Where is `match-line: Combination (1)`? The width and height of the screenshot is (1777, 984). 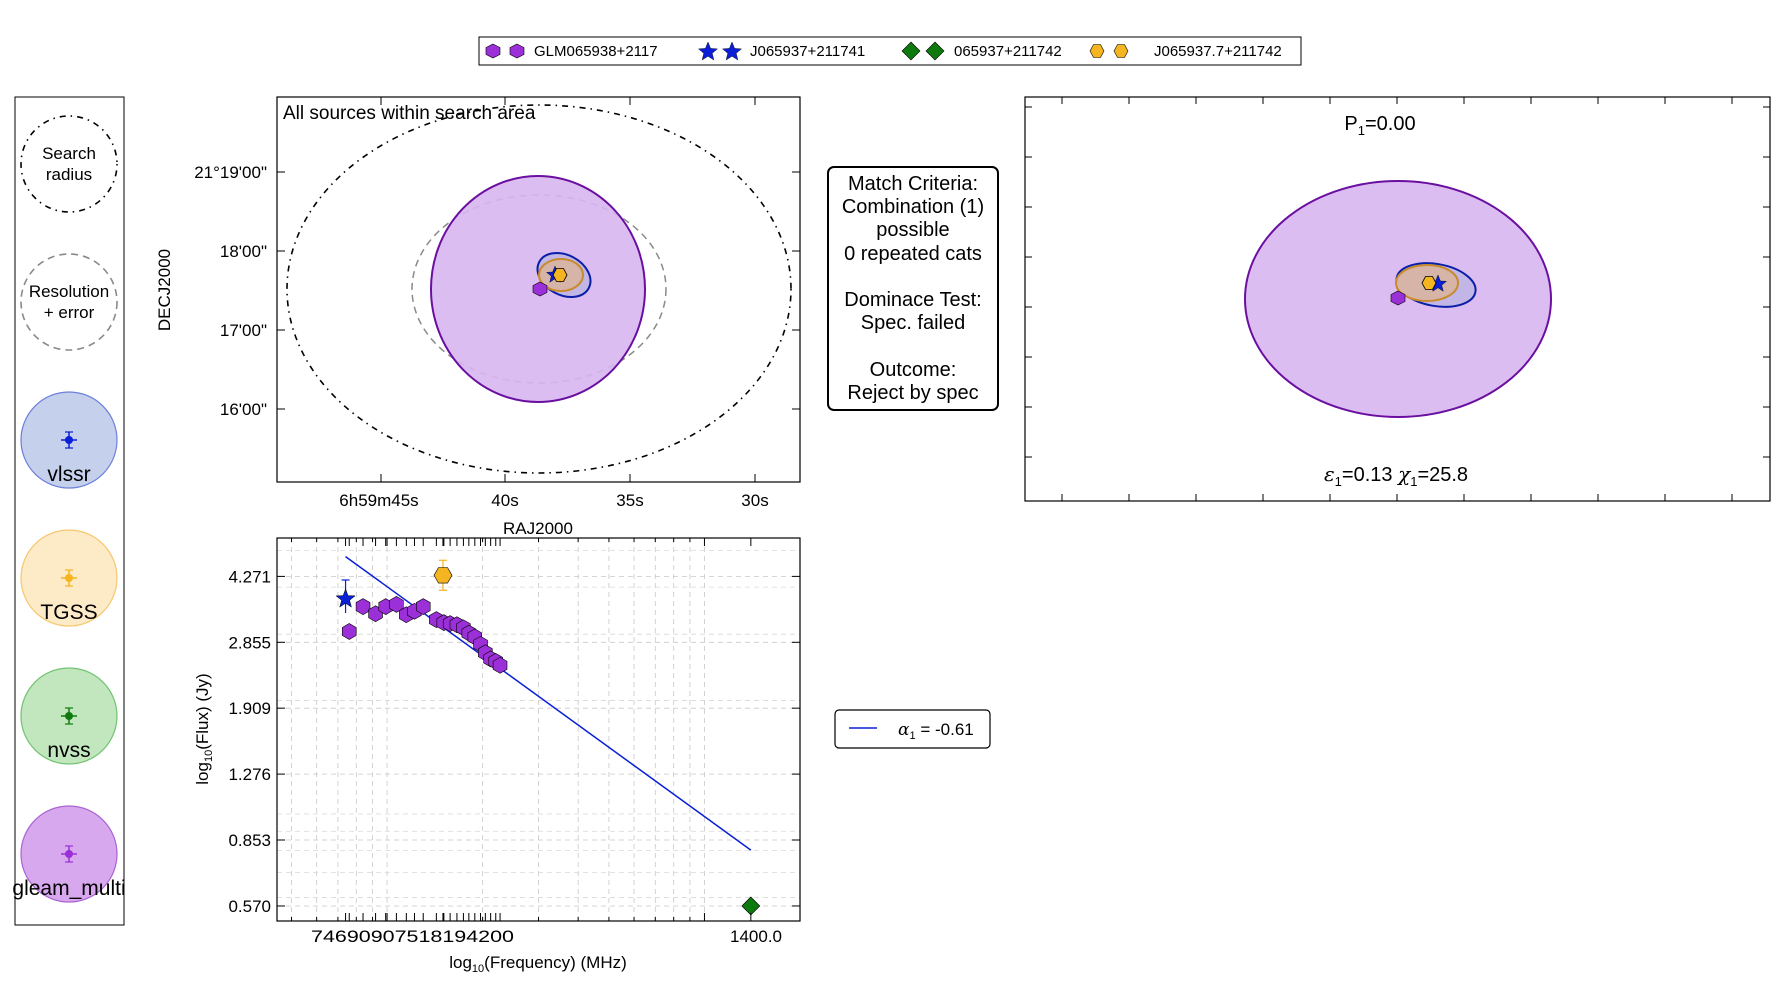
match-line: Combination (1) is located at coordinates (913, 207).